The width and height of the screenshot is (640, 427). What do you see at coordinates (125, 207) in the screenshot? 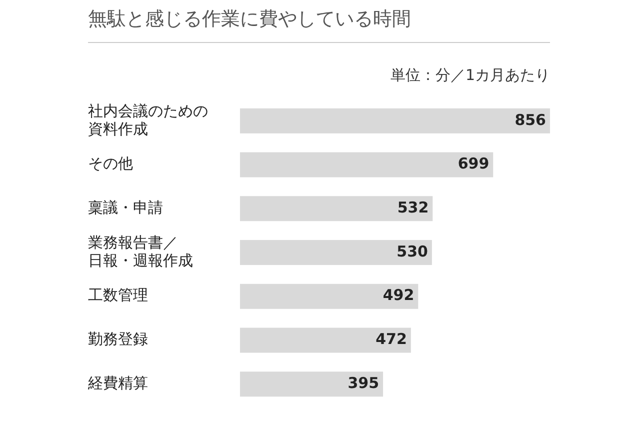
I see `y-tick-label: 稟議・申請` at bounding box center [125, 207].